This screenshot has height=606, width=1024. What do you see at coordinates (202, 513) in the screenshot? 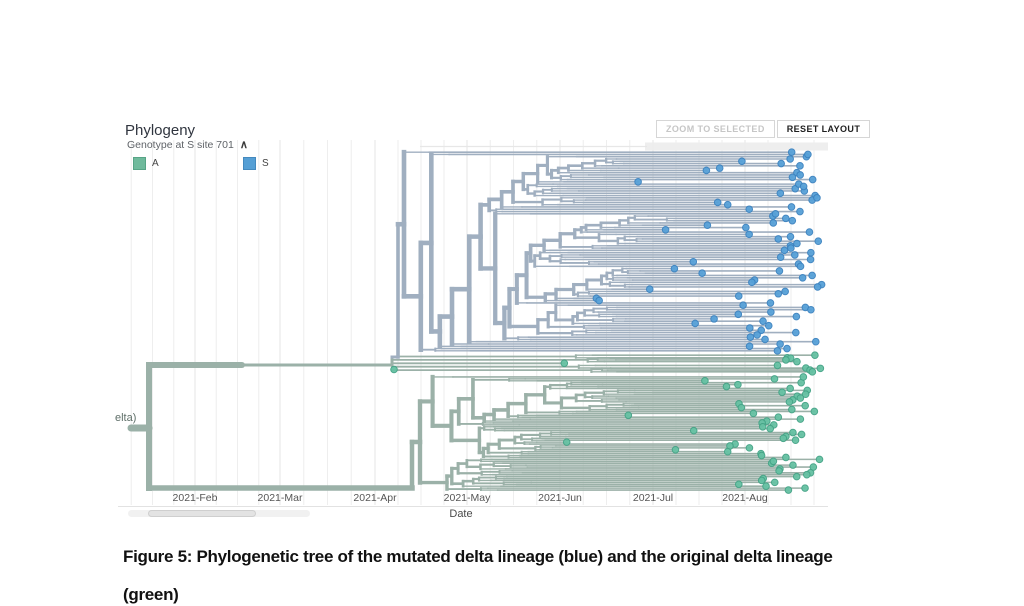
I see `scrollbar-handle` at bounding box center [202, 513].